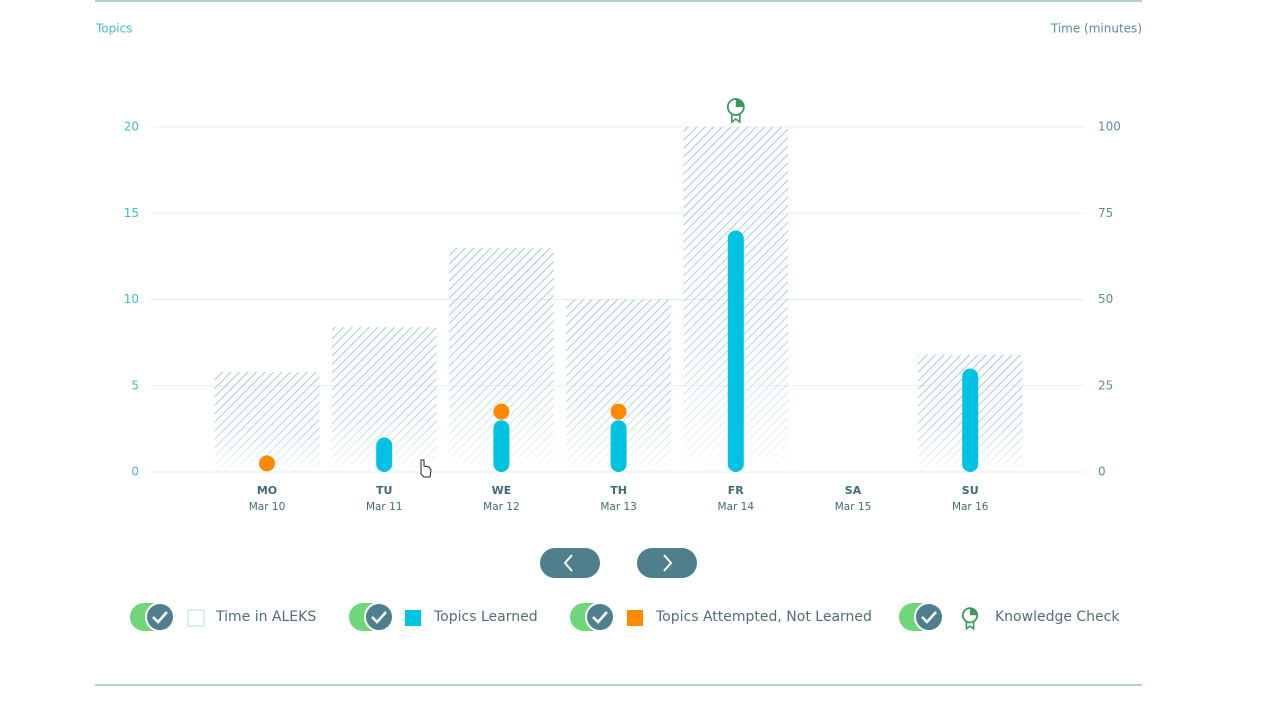  What do you see at coordinates (267, 490) in the screenshot?
I see `x-tick-label: MO` at bounding box center [267, 490].